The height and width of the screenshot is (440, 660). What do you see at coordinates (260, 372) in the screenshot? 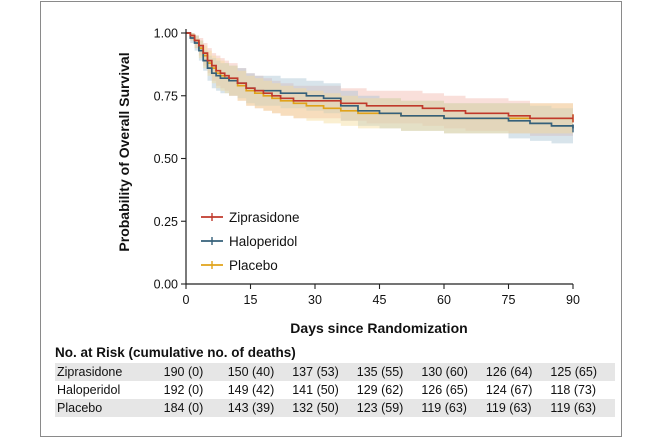
I see `risk-cell: 150 (40)` at bounding box center [260, 372].